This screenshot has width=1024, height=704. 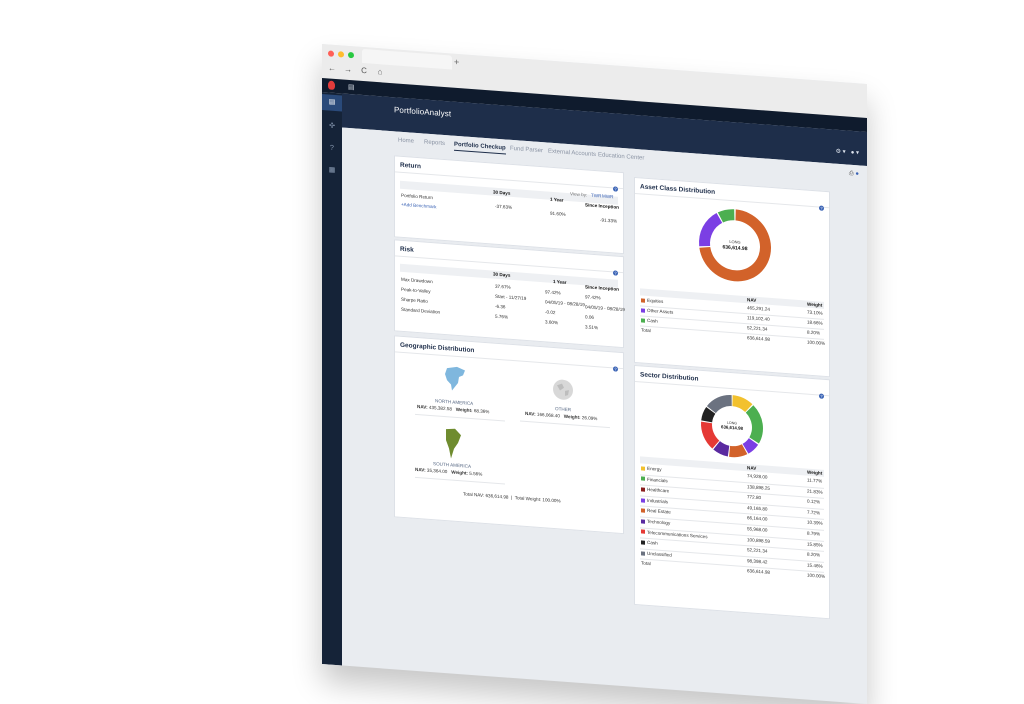 I want to click on document-icon: ▦, so click(x=332, y=170).